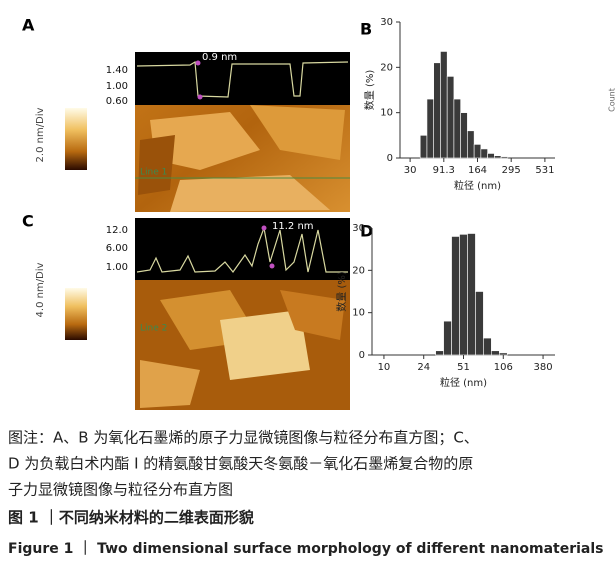  Describe the element at coordinates (219, 57) in the screenshot. I see `annotation: 0.9 nm` at that location.